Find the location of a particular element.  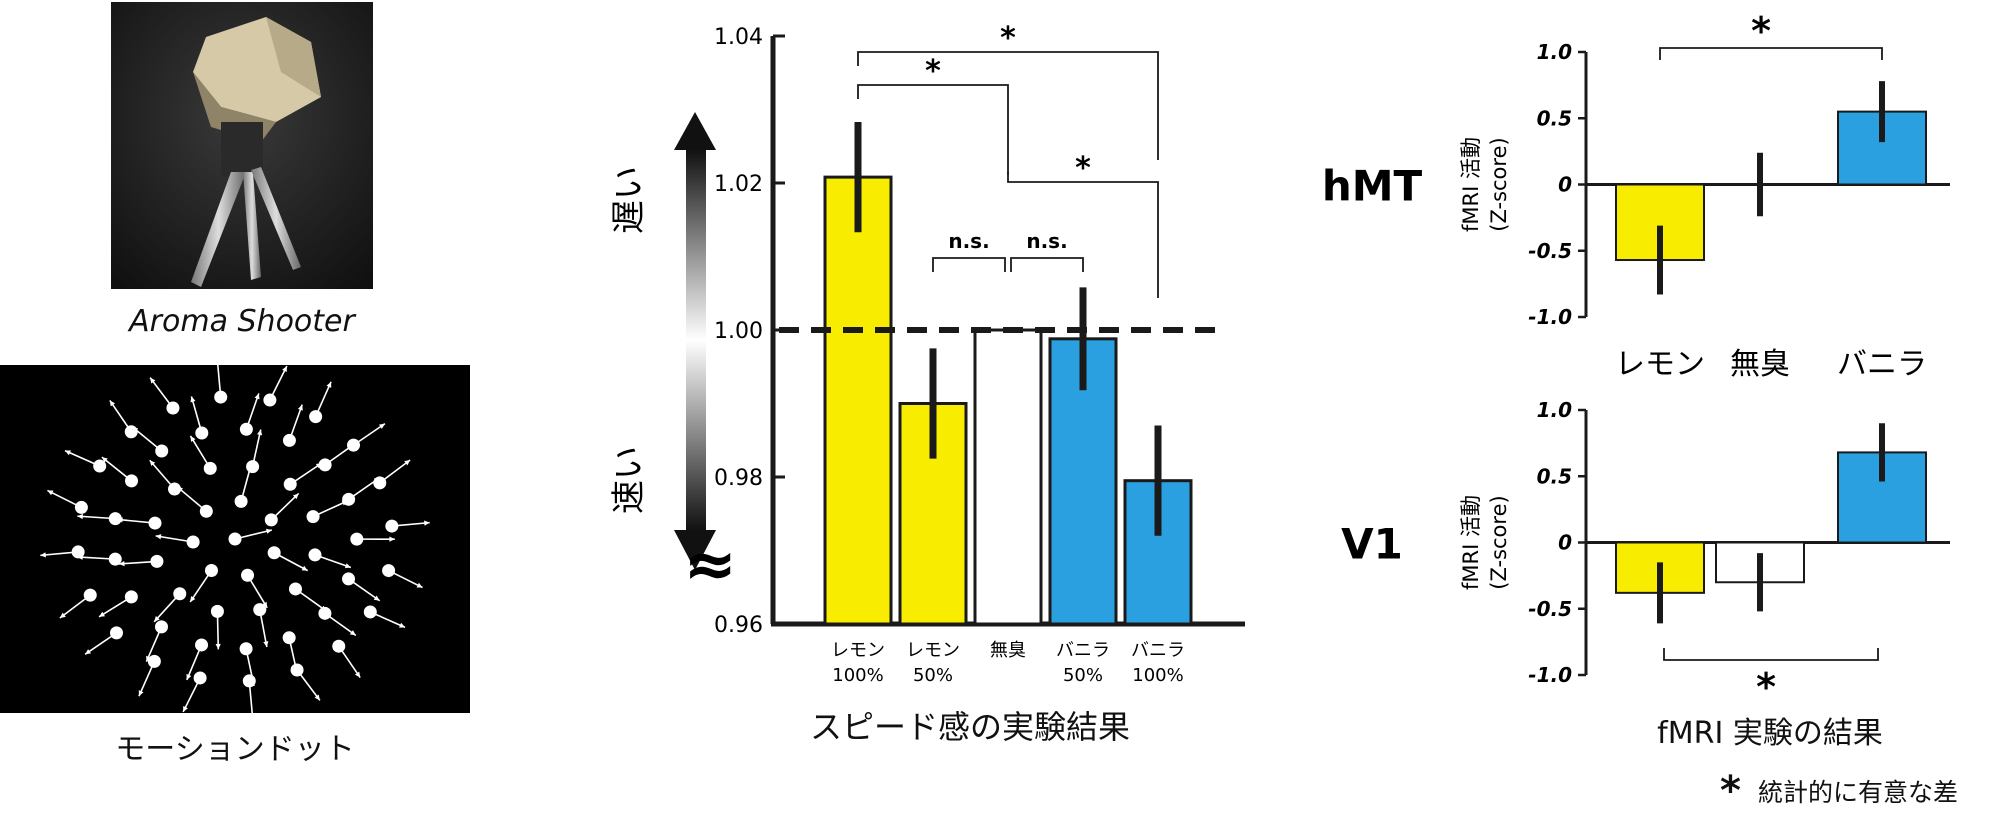

speed-category-label: 無臭 is located at coordinates (1008, 650).